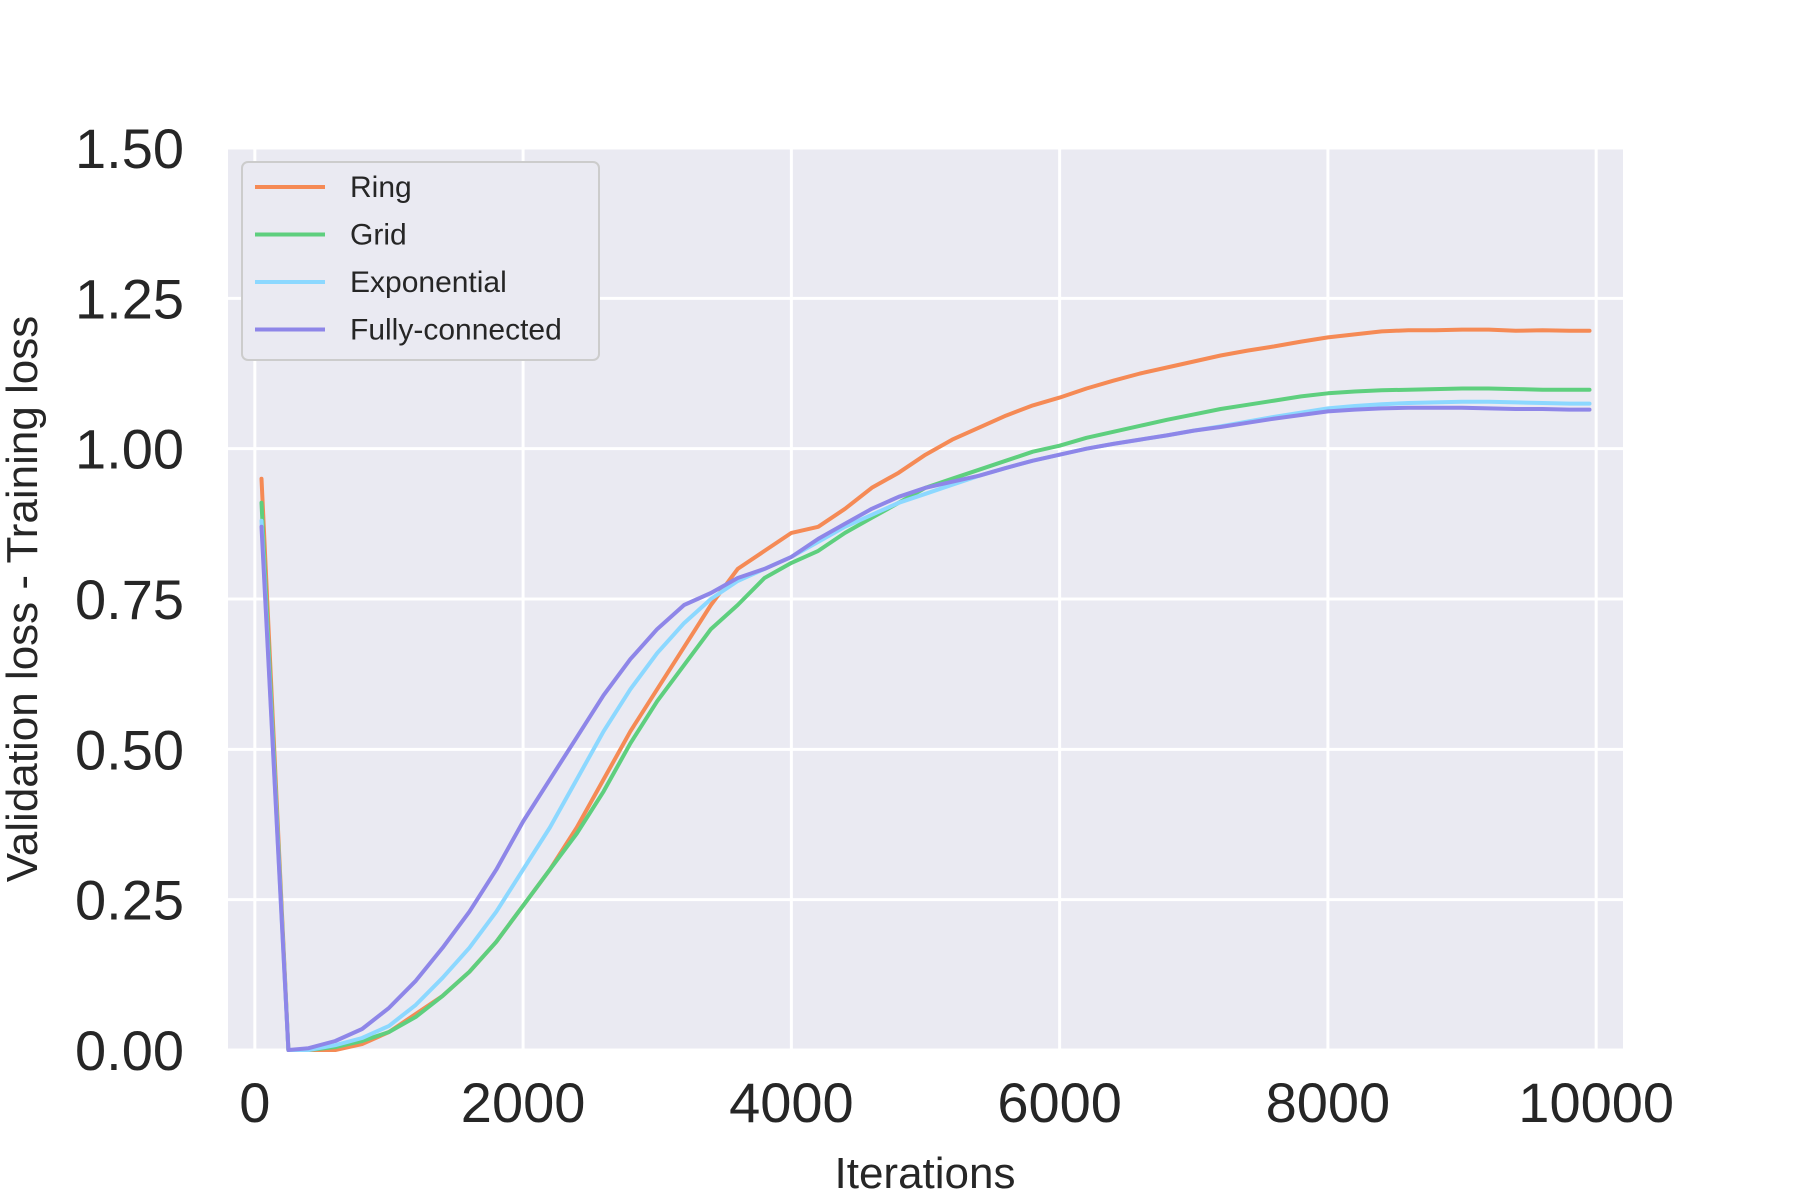 The width and height of the screenshot is (1800, 1200). What do you see at coordinates (791, 1102) in the screenshot?
I see `x-tick-label: 4000` at bounding box center [791, 1102].